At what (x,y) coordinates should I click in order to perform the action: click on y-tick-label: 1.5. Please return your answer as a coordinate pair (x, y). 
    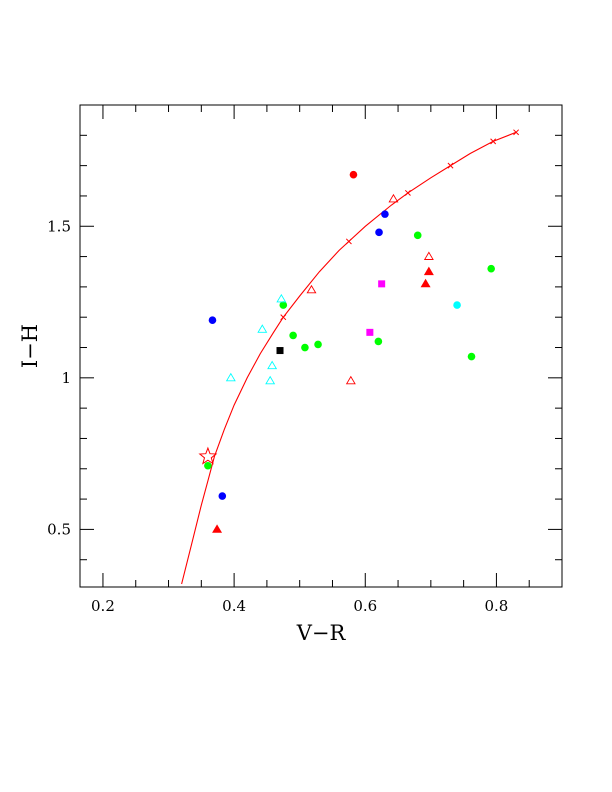
    Looking at the image, I should click on (59, 226).